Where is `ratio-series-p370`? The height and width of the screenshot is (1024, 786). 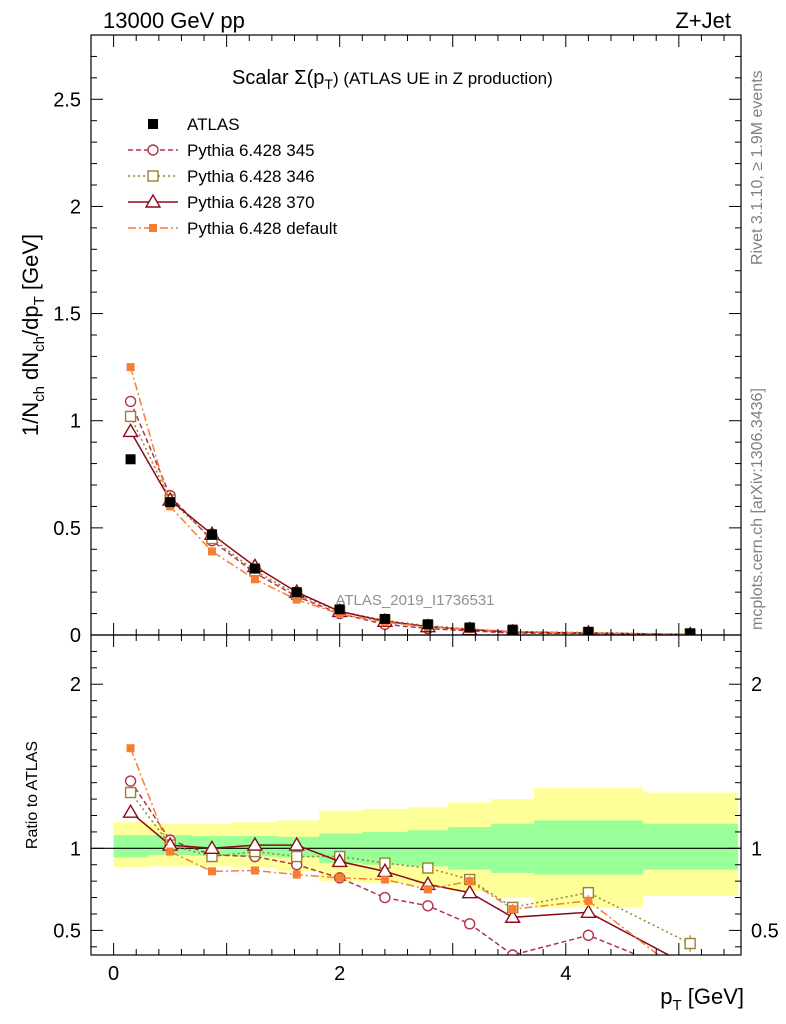 ratio-series-p370 is located at coordinates (409, 887).